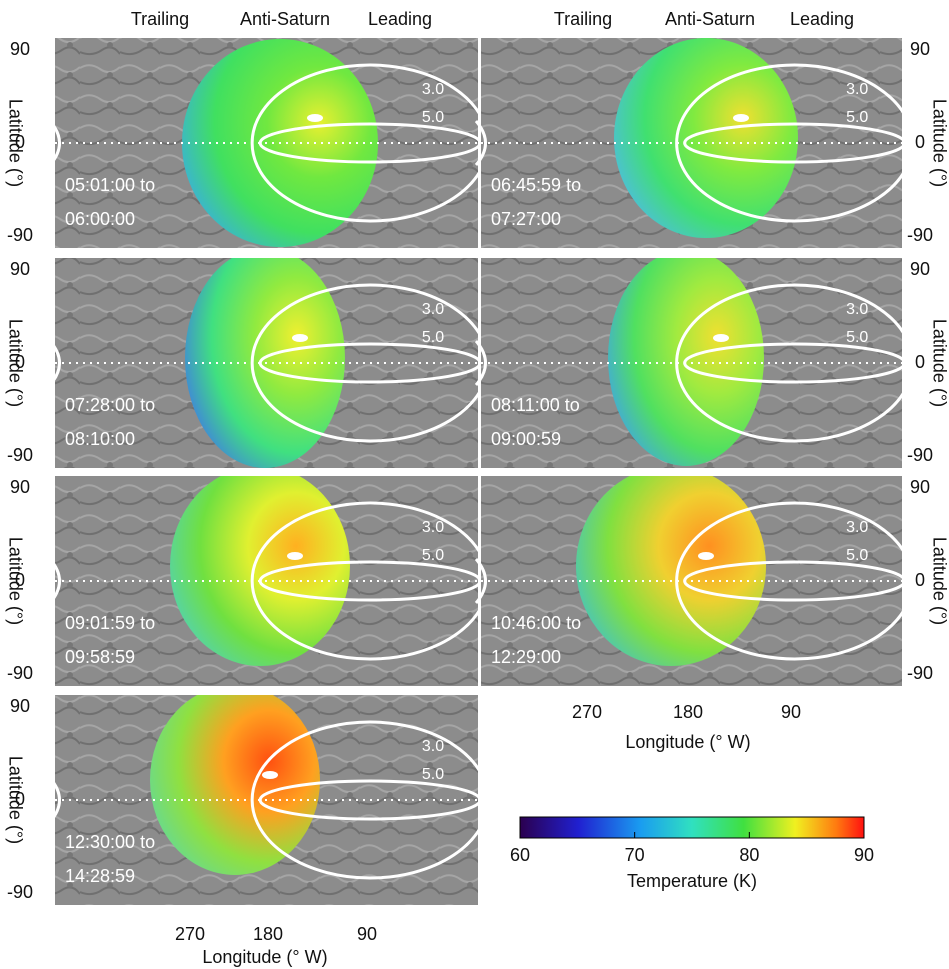 The width and height of the screenshot is (949, 969). I want to click on time-label: 09:58:59, so click(100, 657).